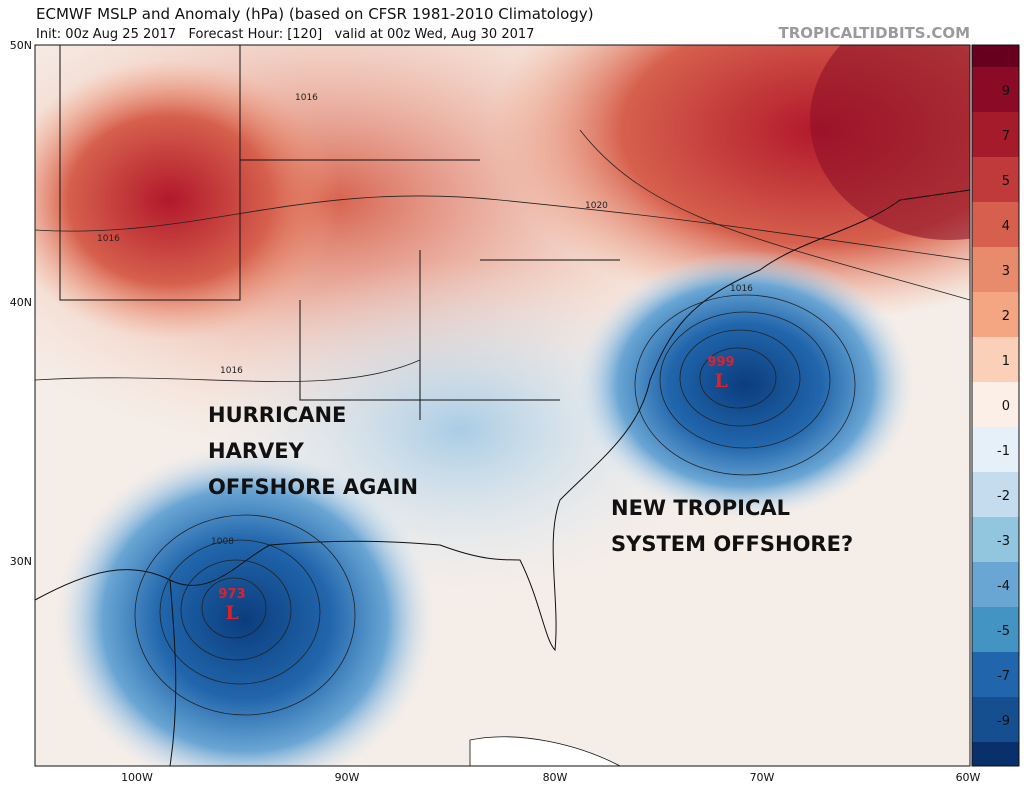  I want to click on low-pressure: 999, so click(720, 362).